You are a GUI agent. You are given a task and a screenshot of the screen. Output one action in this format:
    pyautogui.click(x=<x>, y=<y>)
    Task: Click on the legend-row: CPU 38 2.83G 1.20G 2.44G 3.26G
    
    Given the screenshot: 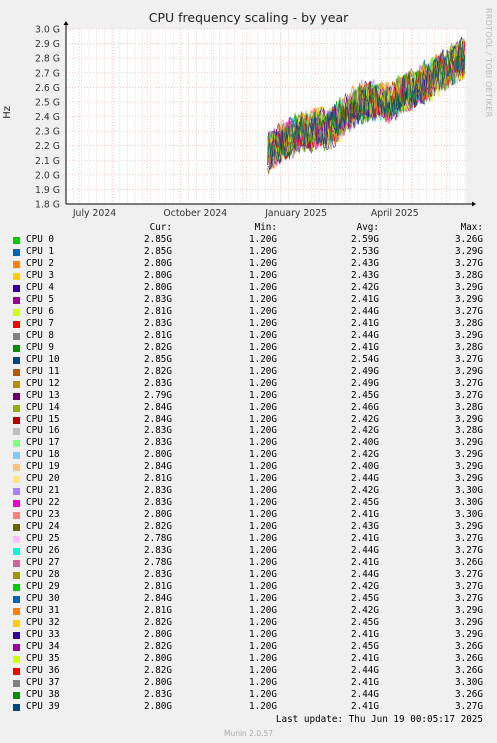 What is the action you would take?
    pyautogui.click(x=248, y=695)
    